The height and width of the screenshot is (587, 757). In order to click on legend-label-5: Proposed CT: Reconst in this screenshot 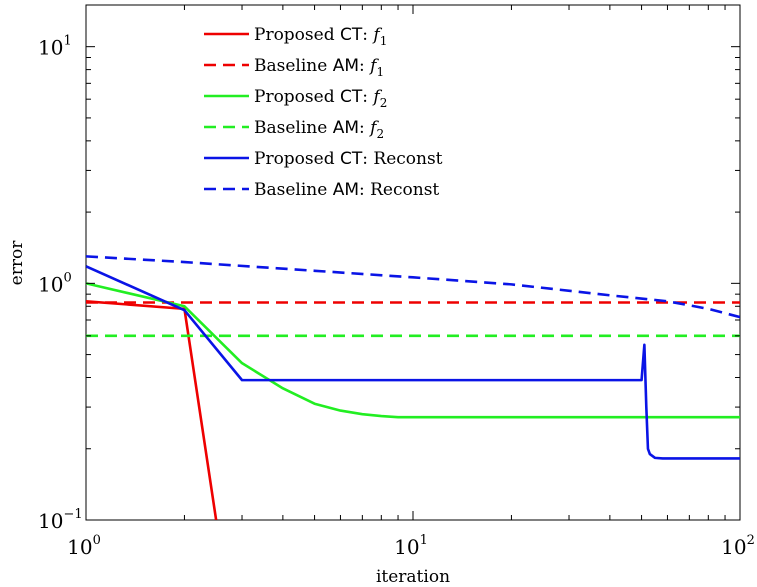, I will do `click(348, 159)`.